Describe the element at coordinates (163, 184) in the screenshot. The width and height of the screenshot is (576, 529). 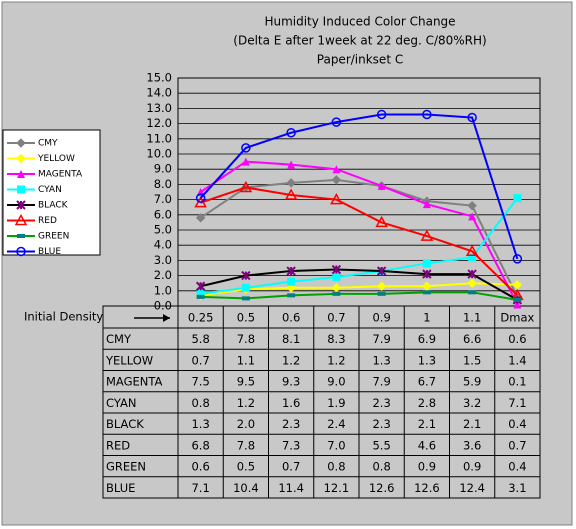
I see `y-tick-label: 8.0` at that location.